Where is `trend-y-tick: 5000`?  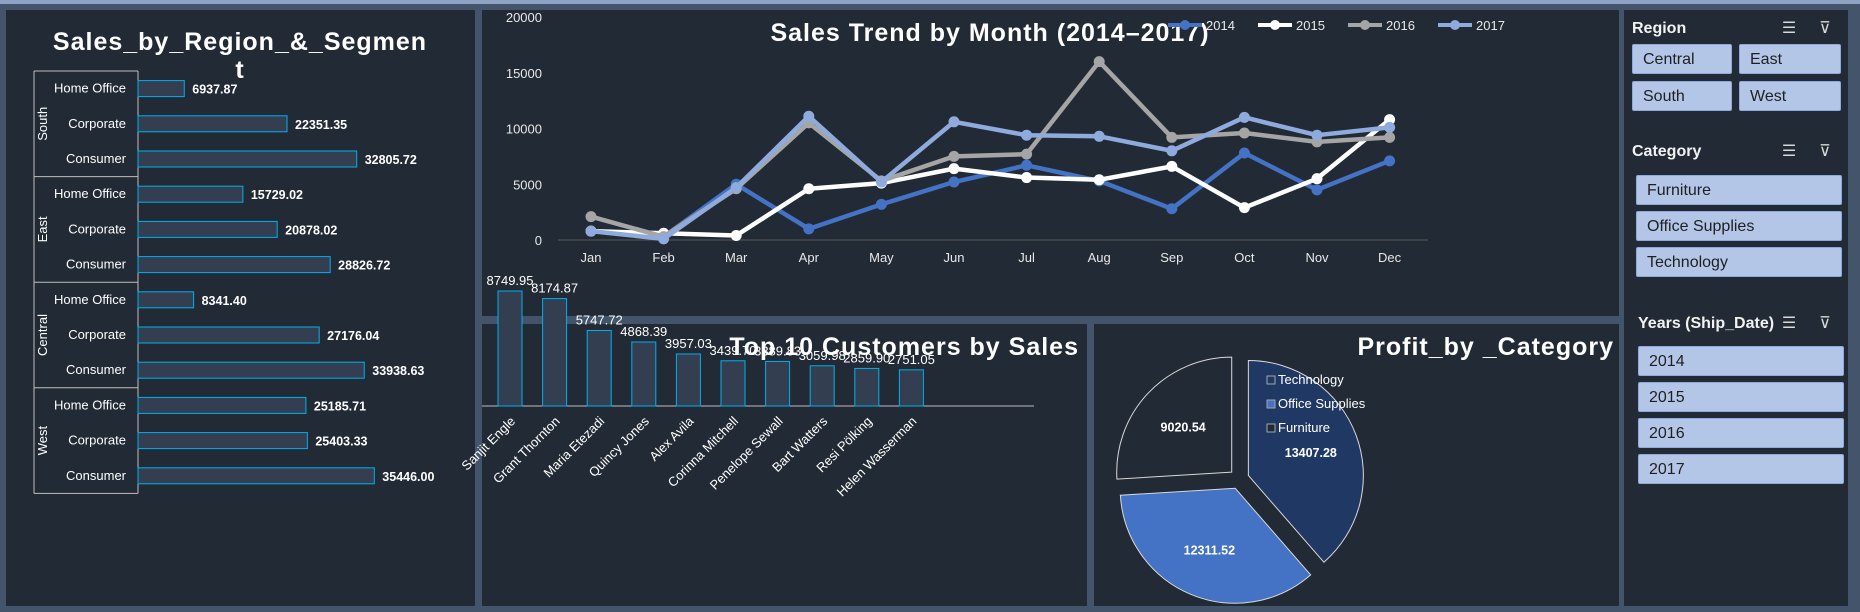
trend-y-tick: 5000 is located at coordinates (527, 184).